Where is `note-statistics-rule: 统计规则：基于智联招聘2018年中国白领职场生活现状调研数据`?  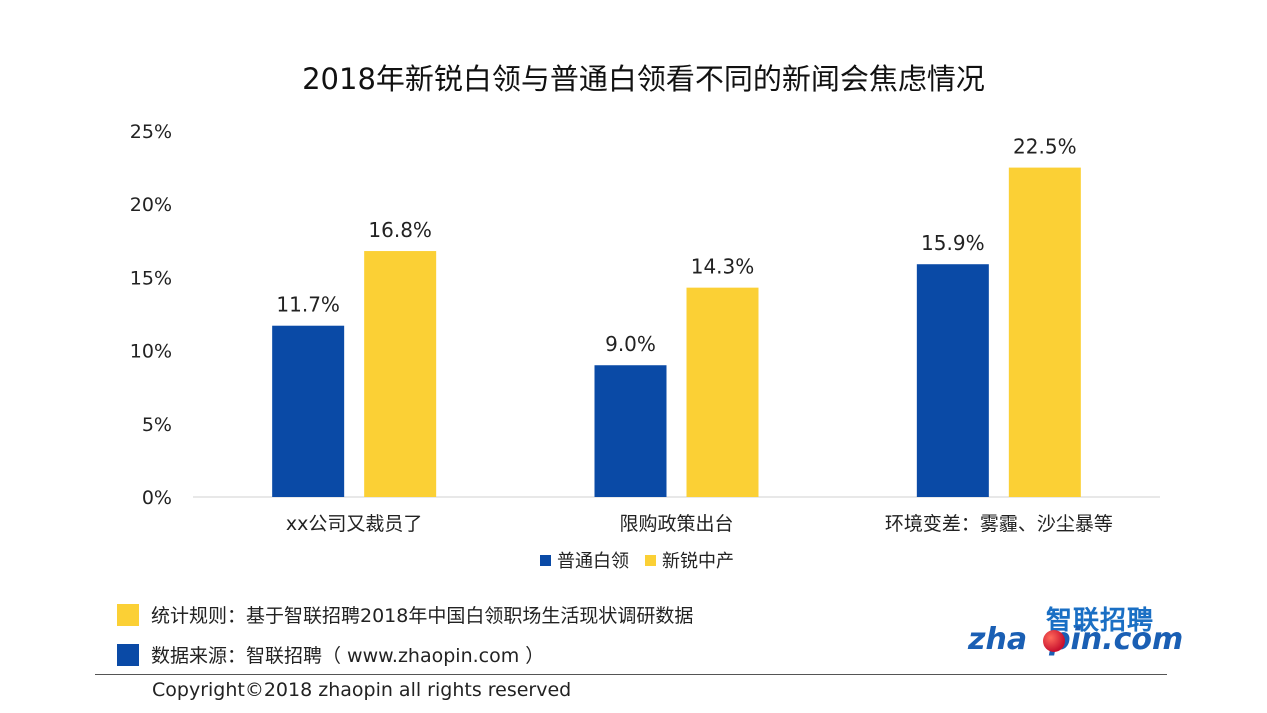
note-statistics-rule: 统计规则：基于智联招聘2018年中国白领职场生活现状调研数据 is located at coordinates (405, 614).